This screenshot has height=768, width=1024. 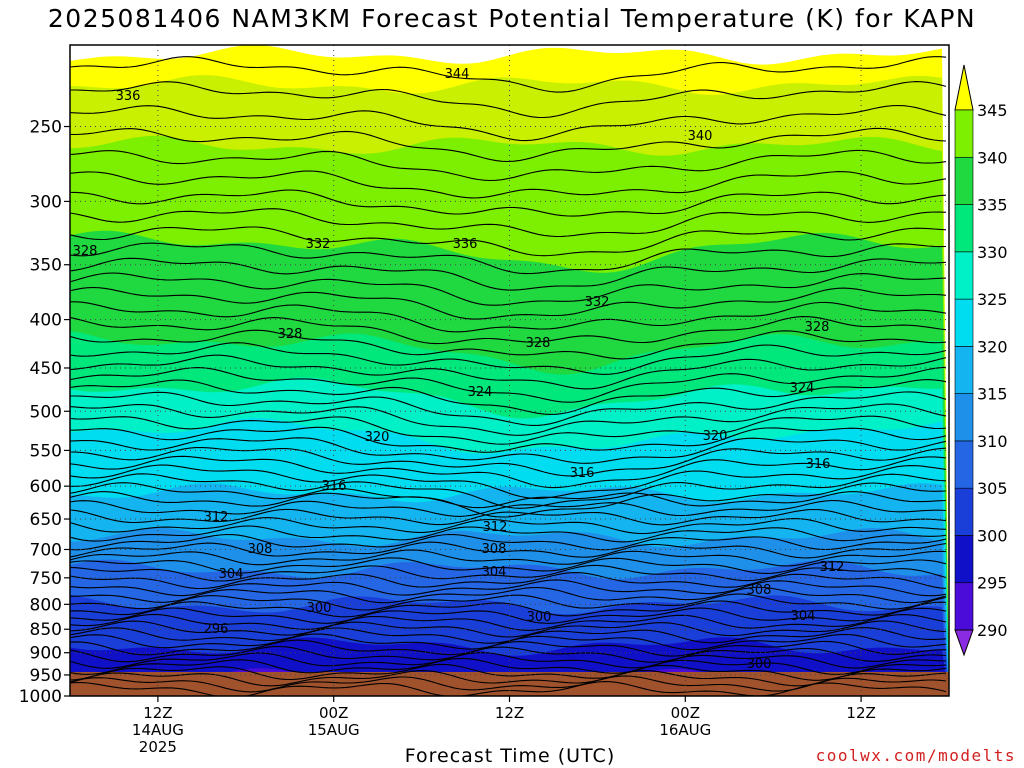 I want to click on y-tick-label: 650, so click(x=46, y=520).